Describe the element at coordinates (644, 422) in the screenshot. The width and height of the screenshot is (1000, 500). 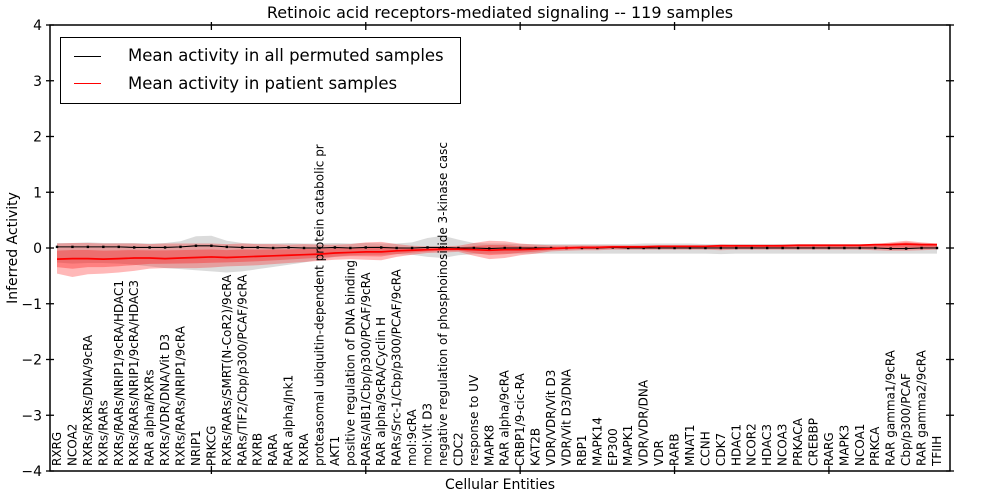
I see `x-category-label: VDR/VDR/DNA` at that location.